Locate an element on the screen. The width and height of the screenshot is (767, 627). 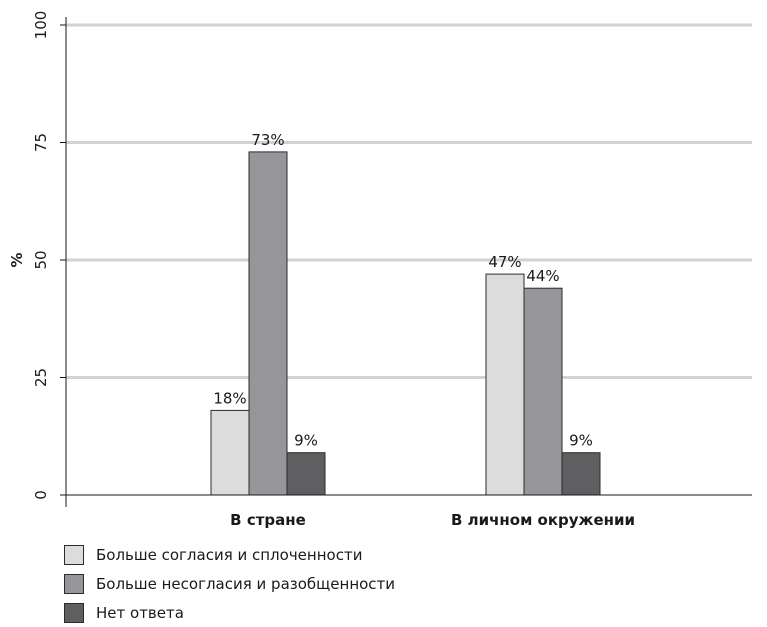
y-tick-label: 0 is located at coordinates (41, 495).